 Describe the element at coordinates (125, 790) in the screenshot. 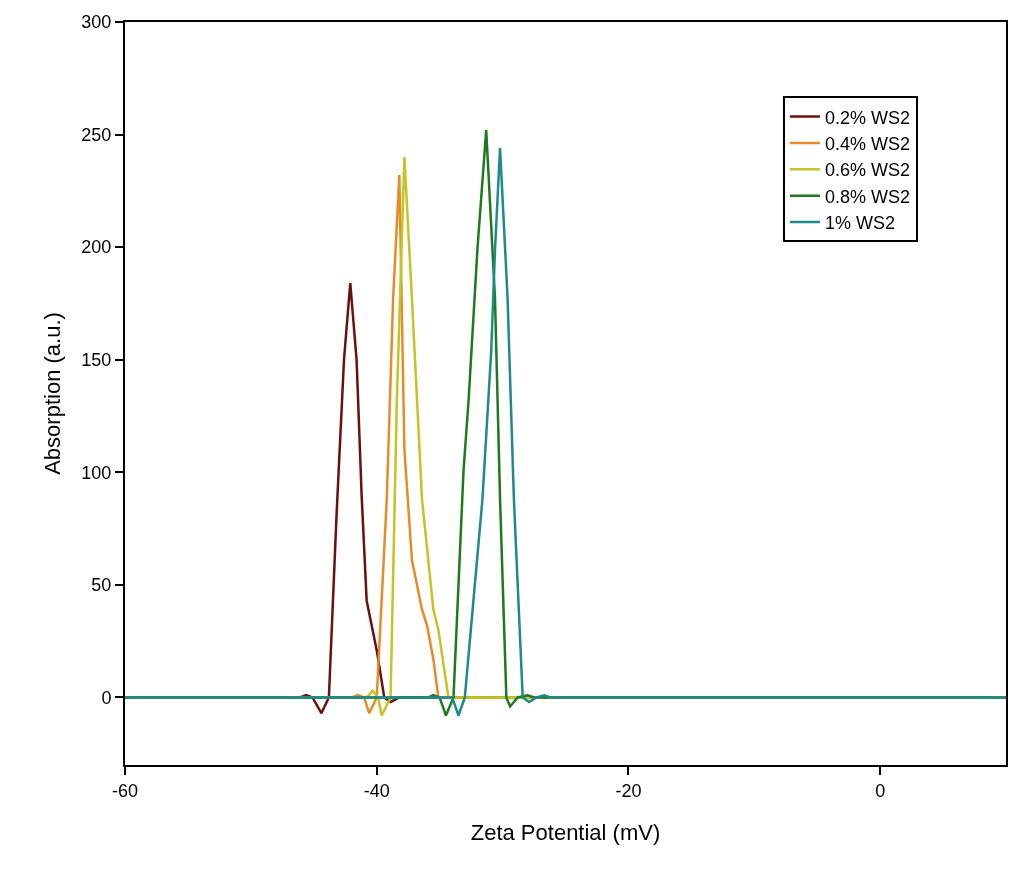

I see `x-tick-label: -60` at that location.